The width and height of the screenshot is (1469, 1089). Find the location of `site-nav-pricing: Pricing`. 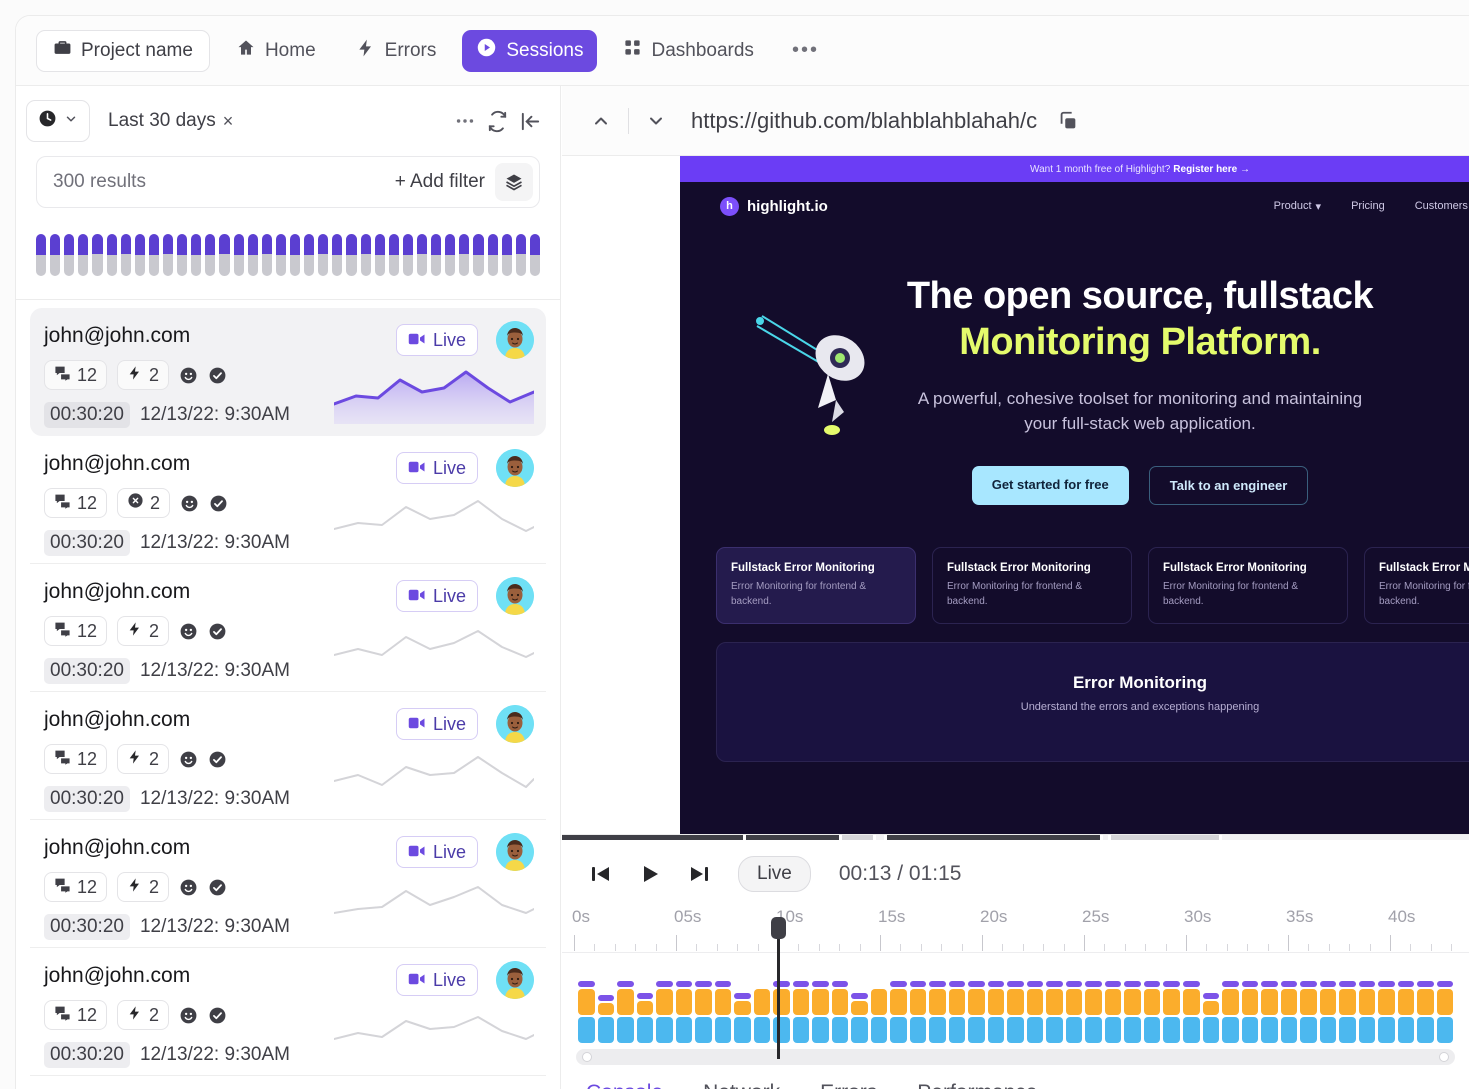

site-nav-pricing: Pricing is located at coordinates (1368, 206).